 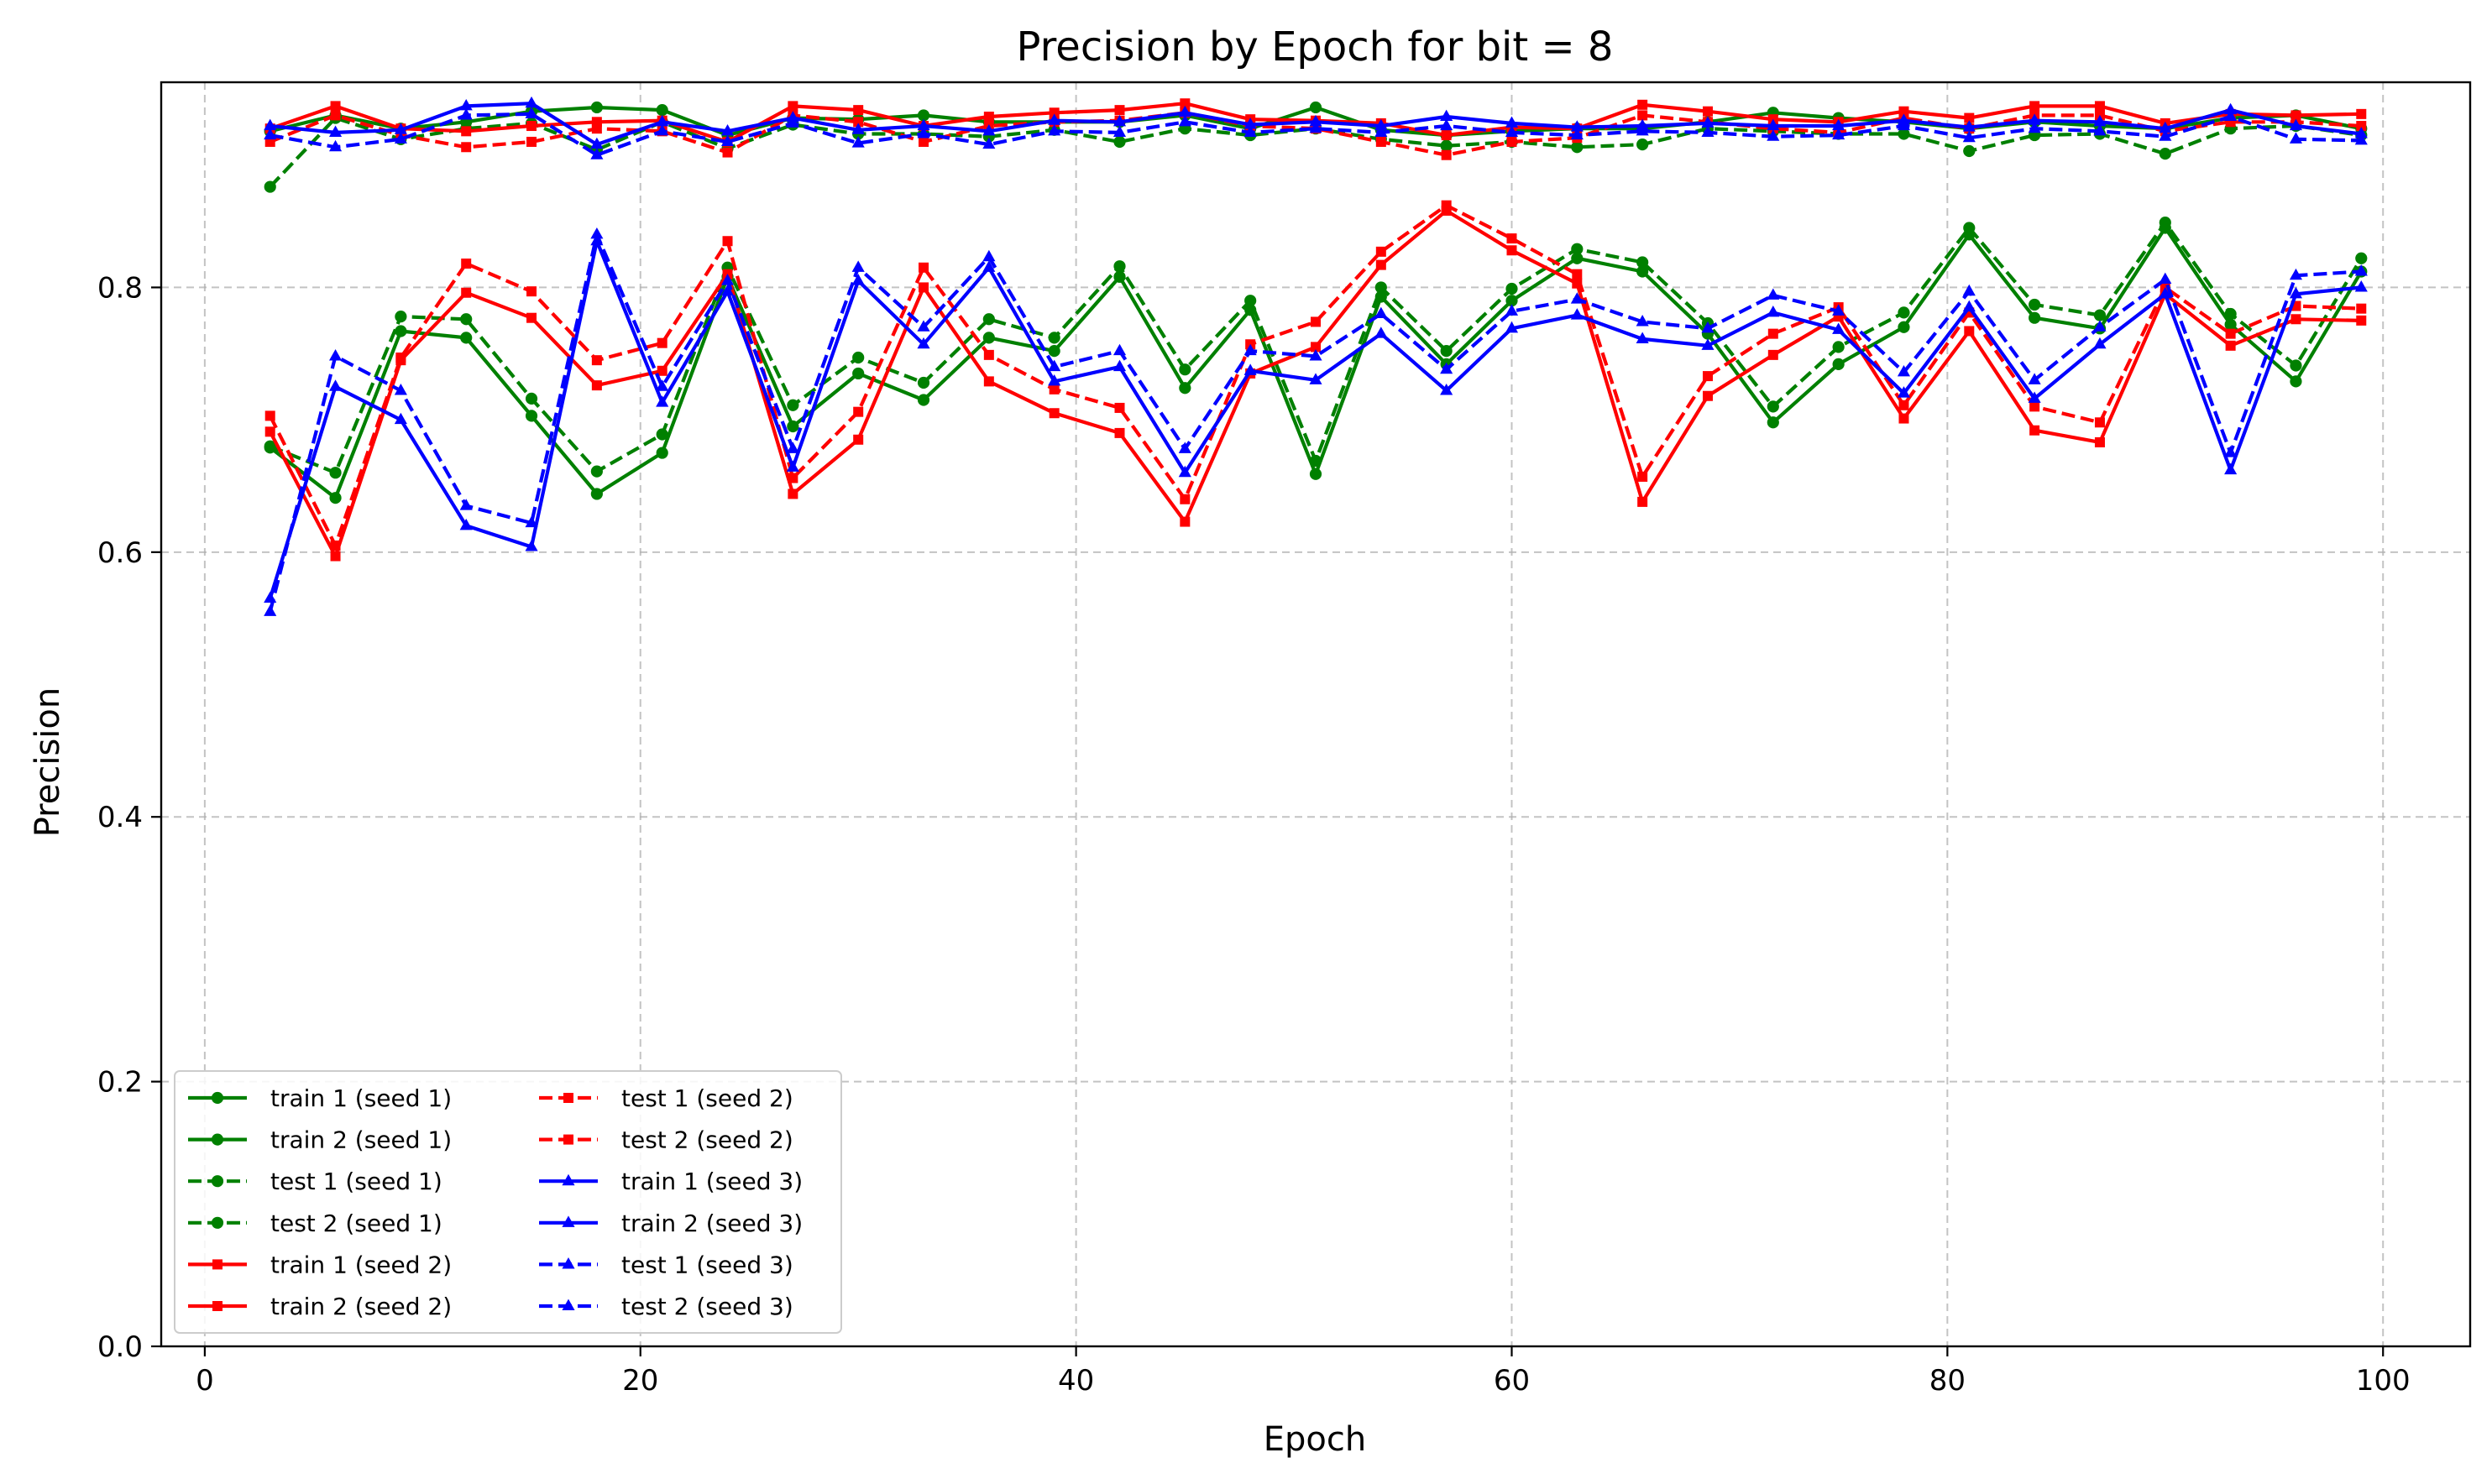 What do you see at coordinates (508, 1202) in the screenshot?
I see `legend-frame` at bounding box center [508, 1202].